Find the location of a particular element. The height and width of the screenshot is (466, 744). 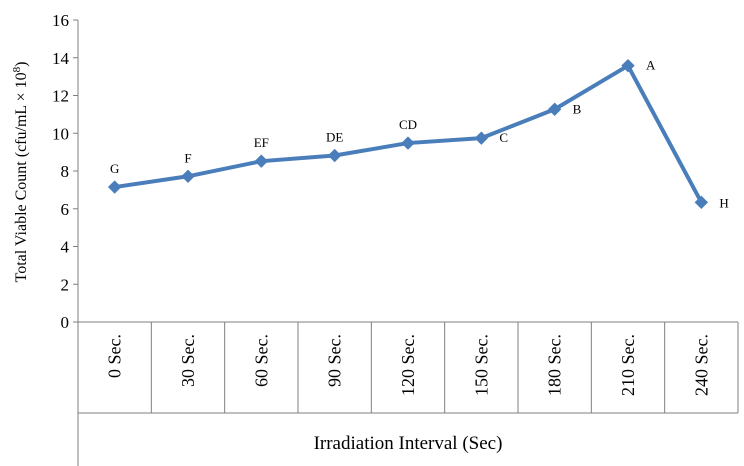

data-point-label: H is located at coordinates (723, 202).